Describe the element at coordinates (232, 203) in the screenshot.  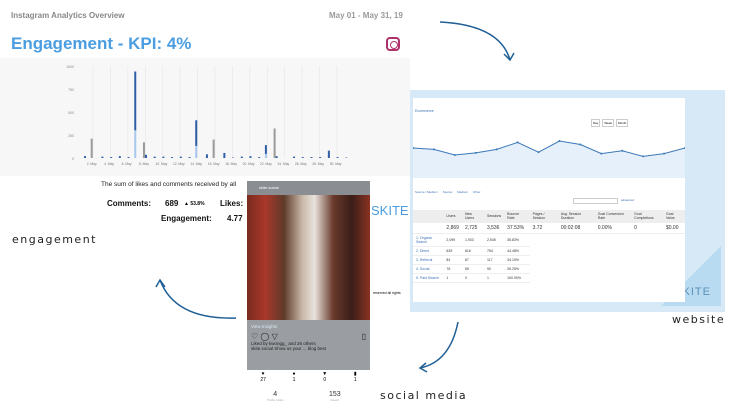
I see `likes-label: Likes:` at that location.